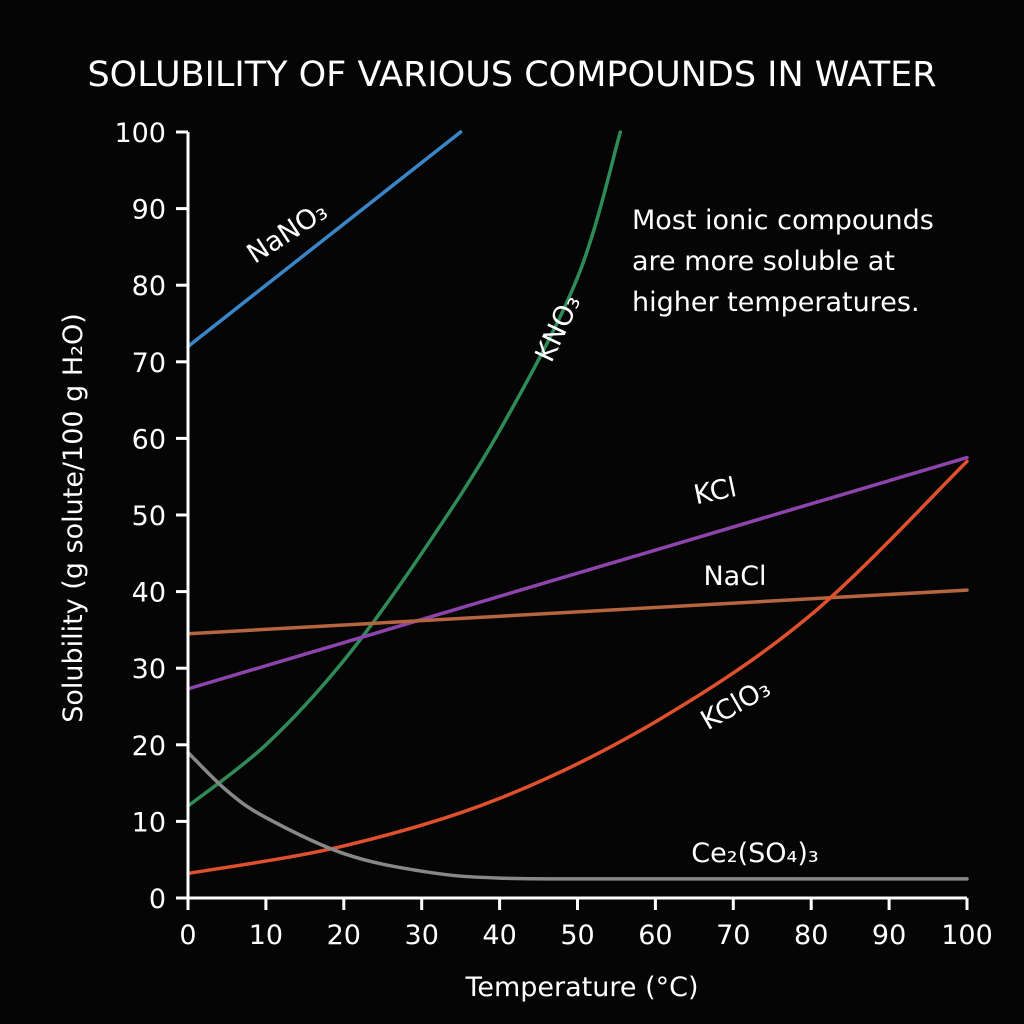 This screenshot has width=1024, height=1024. I want to click on series-line-nano, so click(324, 239).